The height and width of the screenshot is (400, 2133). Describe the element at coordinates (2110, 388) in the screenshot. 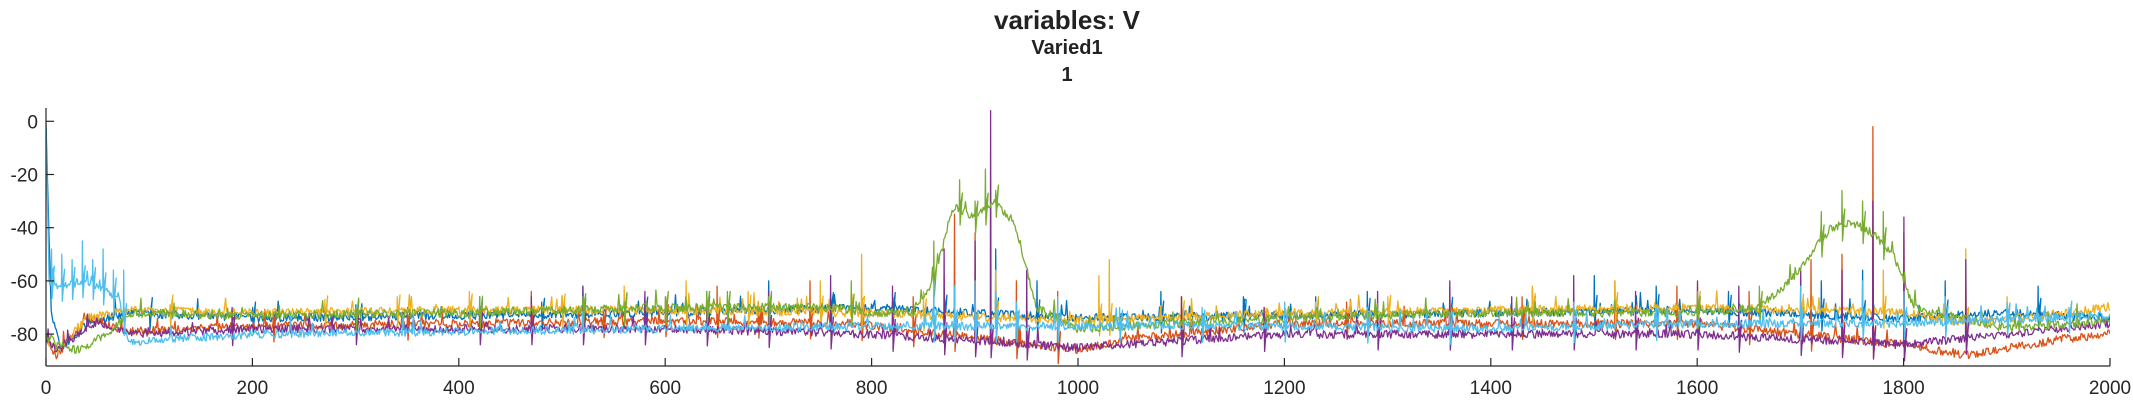

I see `x-tick-label: 2000` at that location.